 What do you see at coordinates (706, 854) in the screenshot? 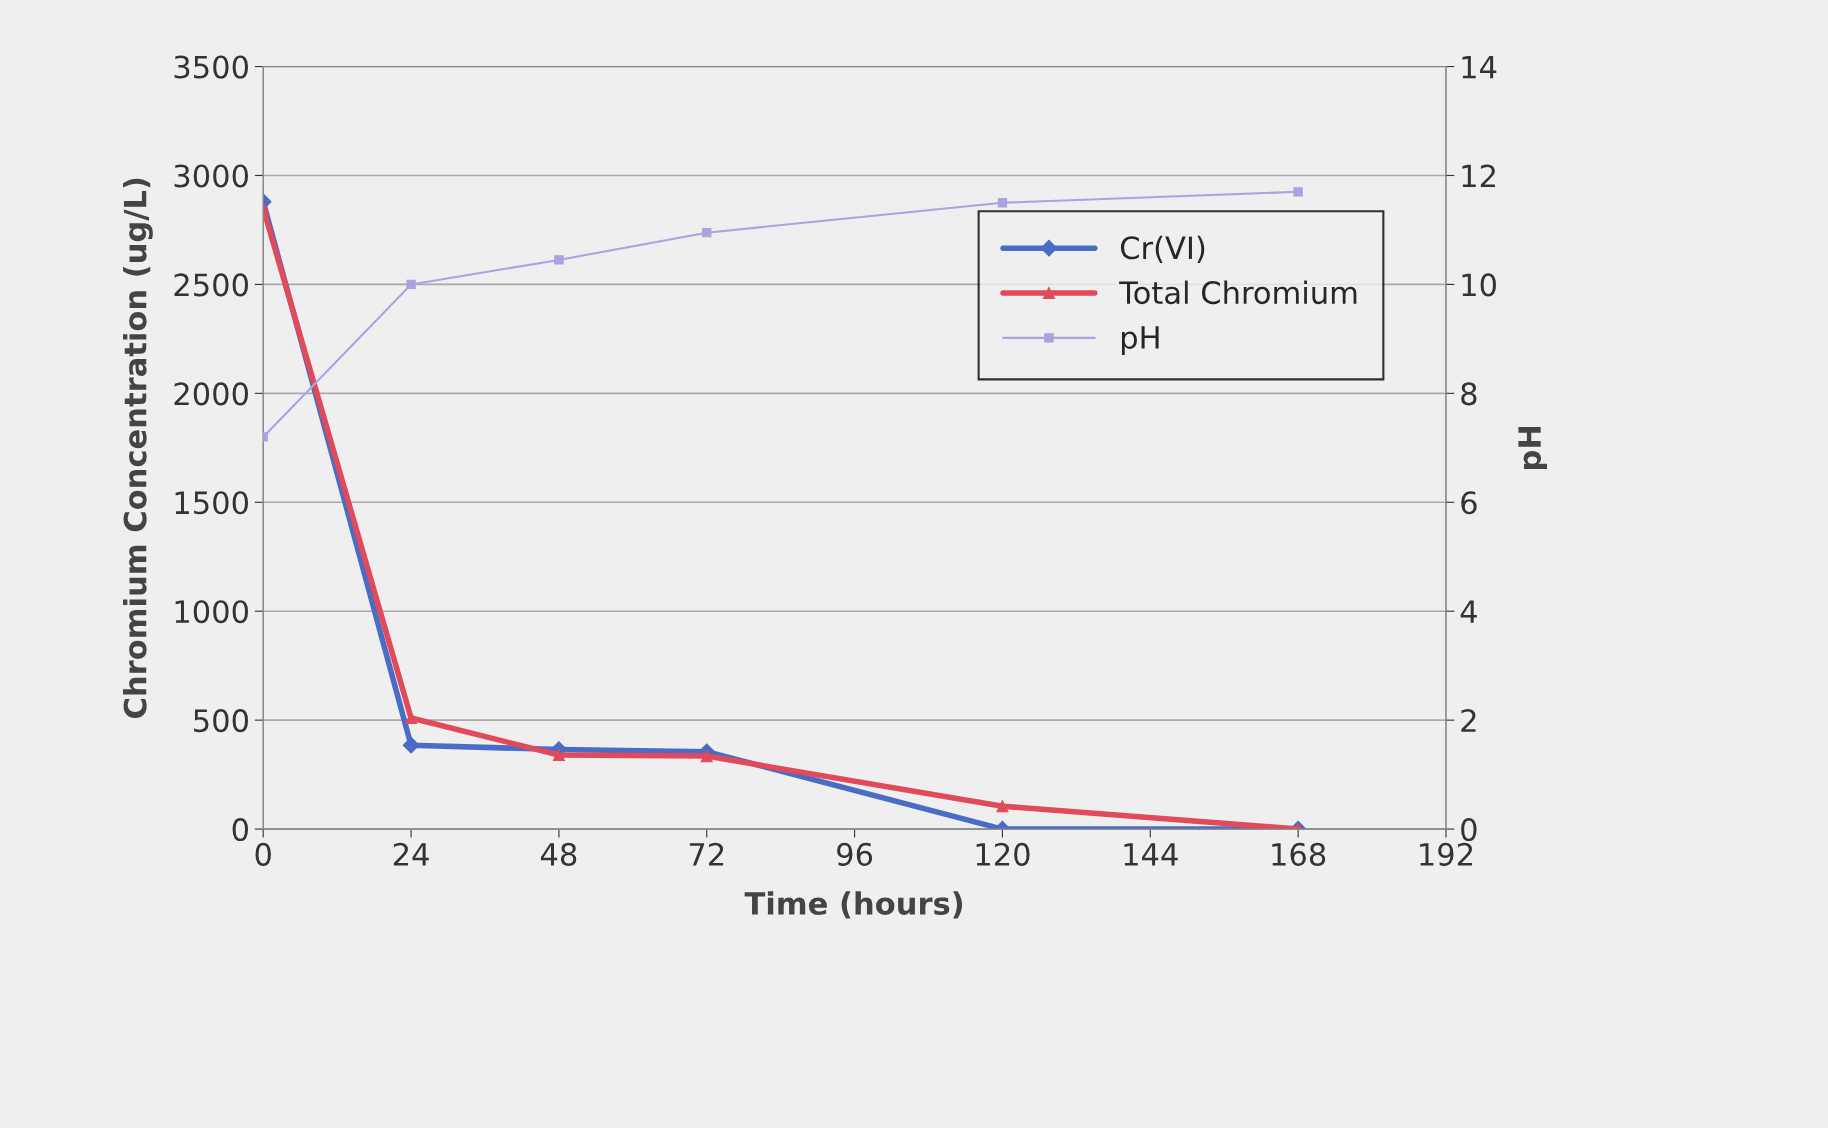
I see `x-tick-label: 72` at bounding box center [706, 854].